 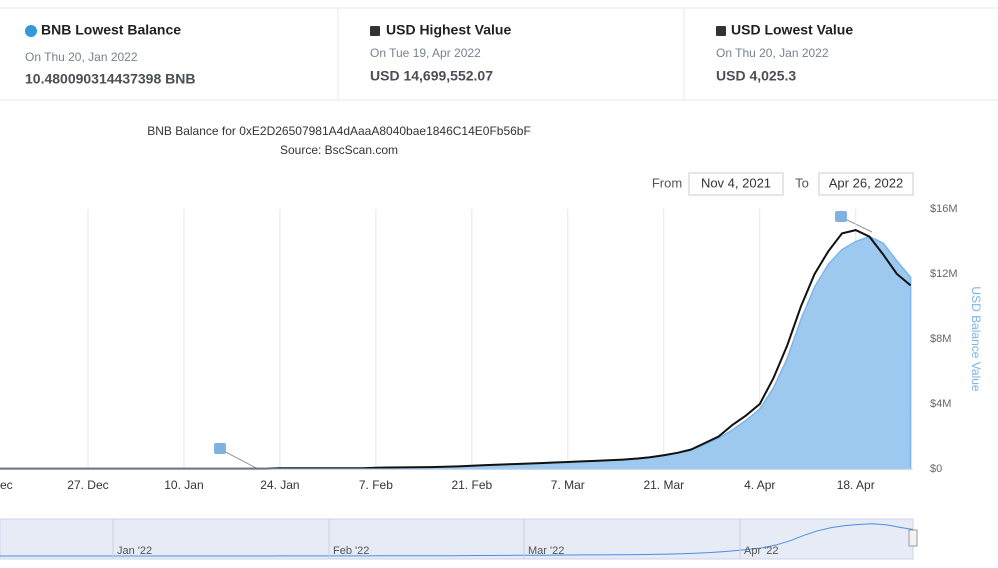 What do you see at coordinates (546, 551) in the screenshot?
I see `navigator-label: Mar '22` at bounding box center [546, 551].